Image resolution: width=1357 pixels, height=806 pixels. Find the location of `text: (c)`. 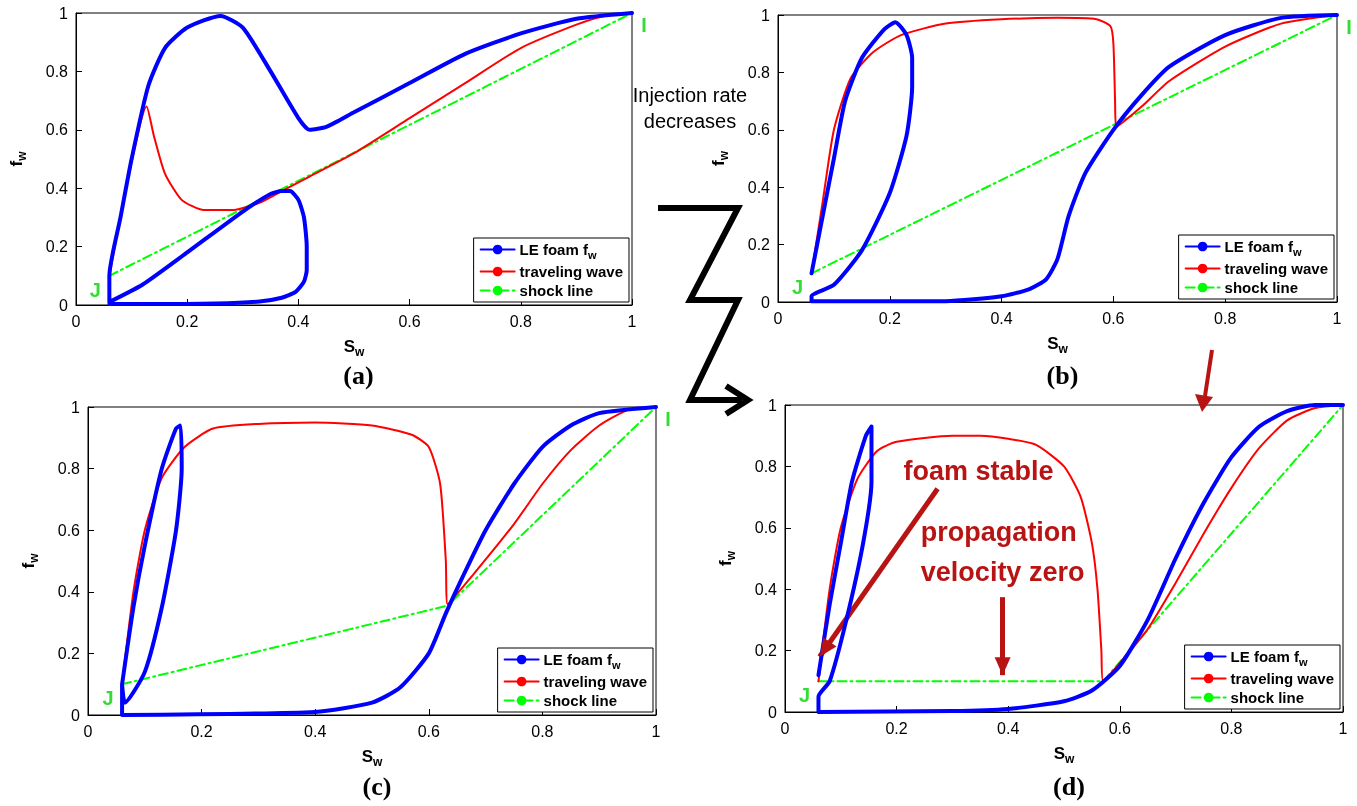

text: (c) is located at coordinates (377, 786).